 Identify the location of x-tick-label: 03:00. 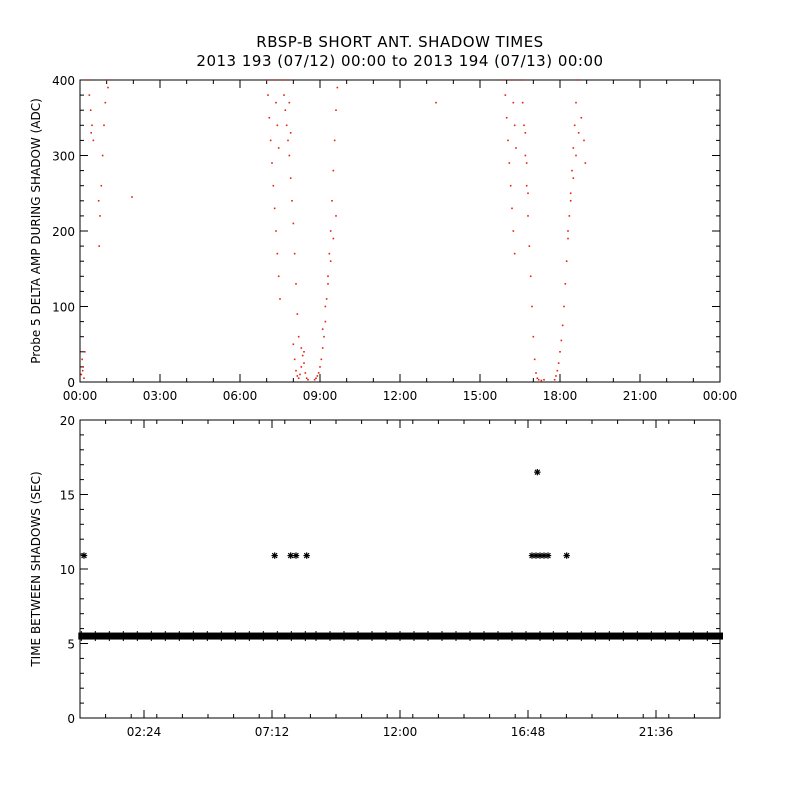
(160, 396).